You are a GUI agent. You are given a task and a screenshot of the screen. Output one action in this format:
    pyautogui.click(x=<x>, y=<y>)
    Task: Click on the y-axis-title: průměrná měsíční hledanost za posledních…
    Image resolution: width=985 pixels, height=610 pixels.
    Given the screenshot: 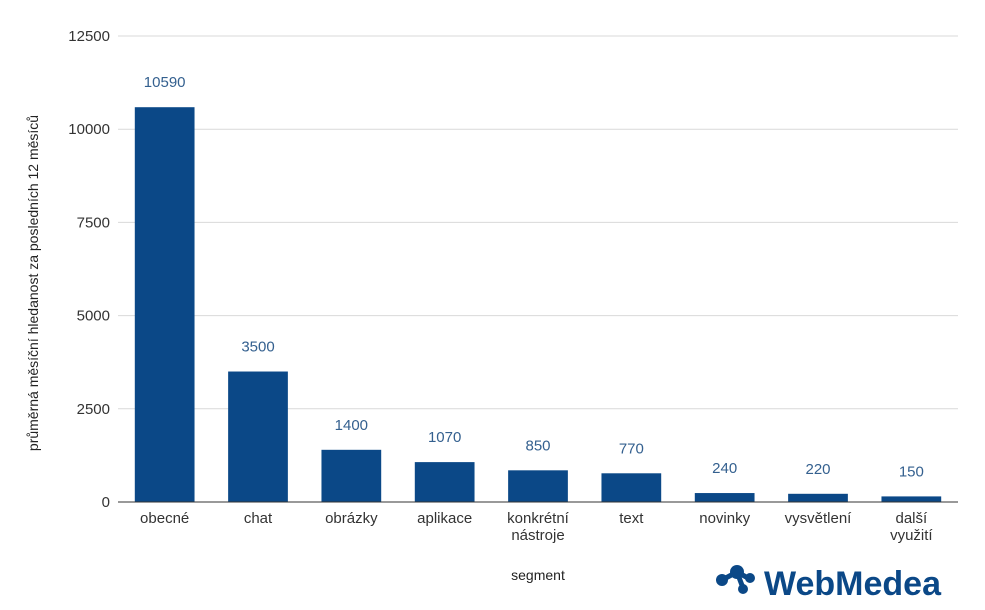 What is the action you would take?
    pyautogui.click(x=33, y=283)
    